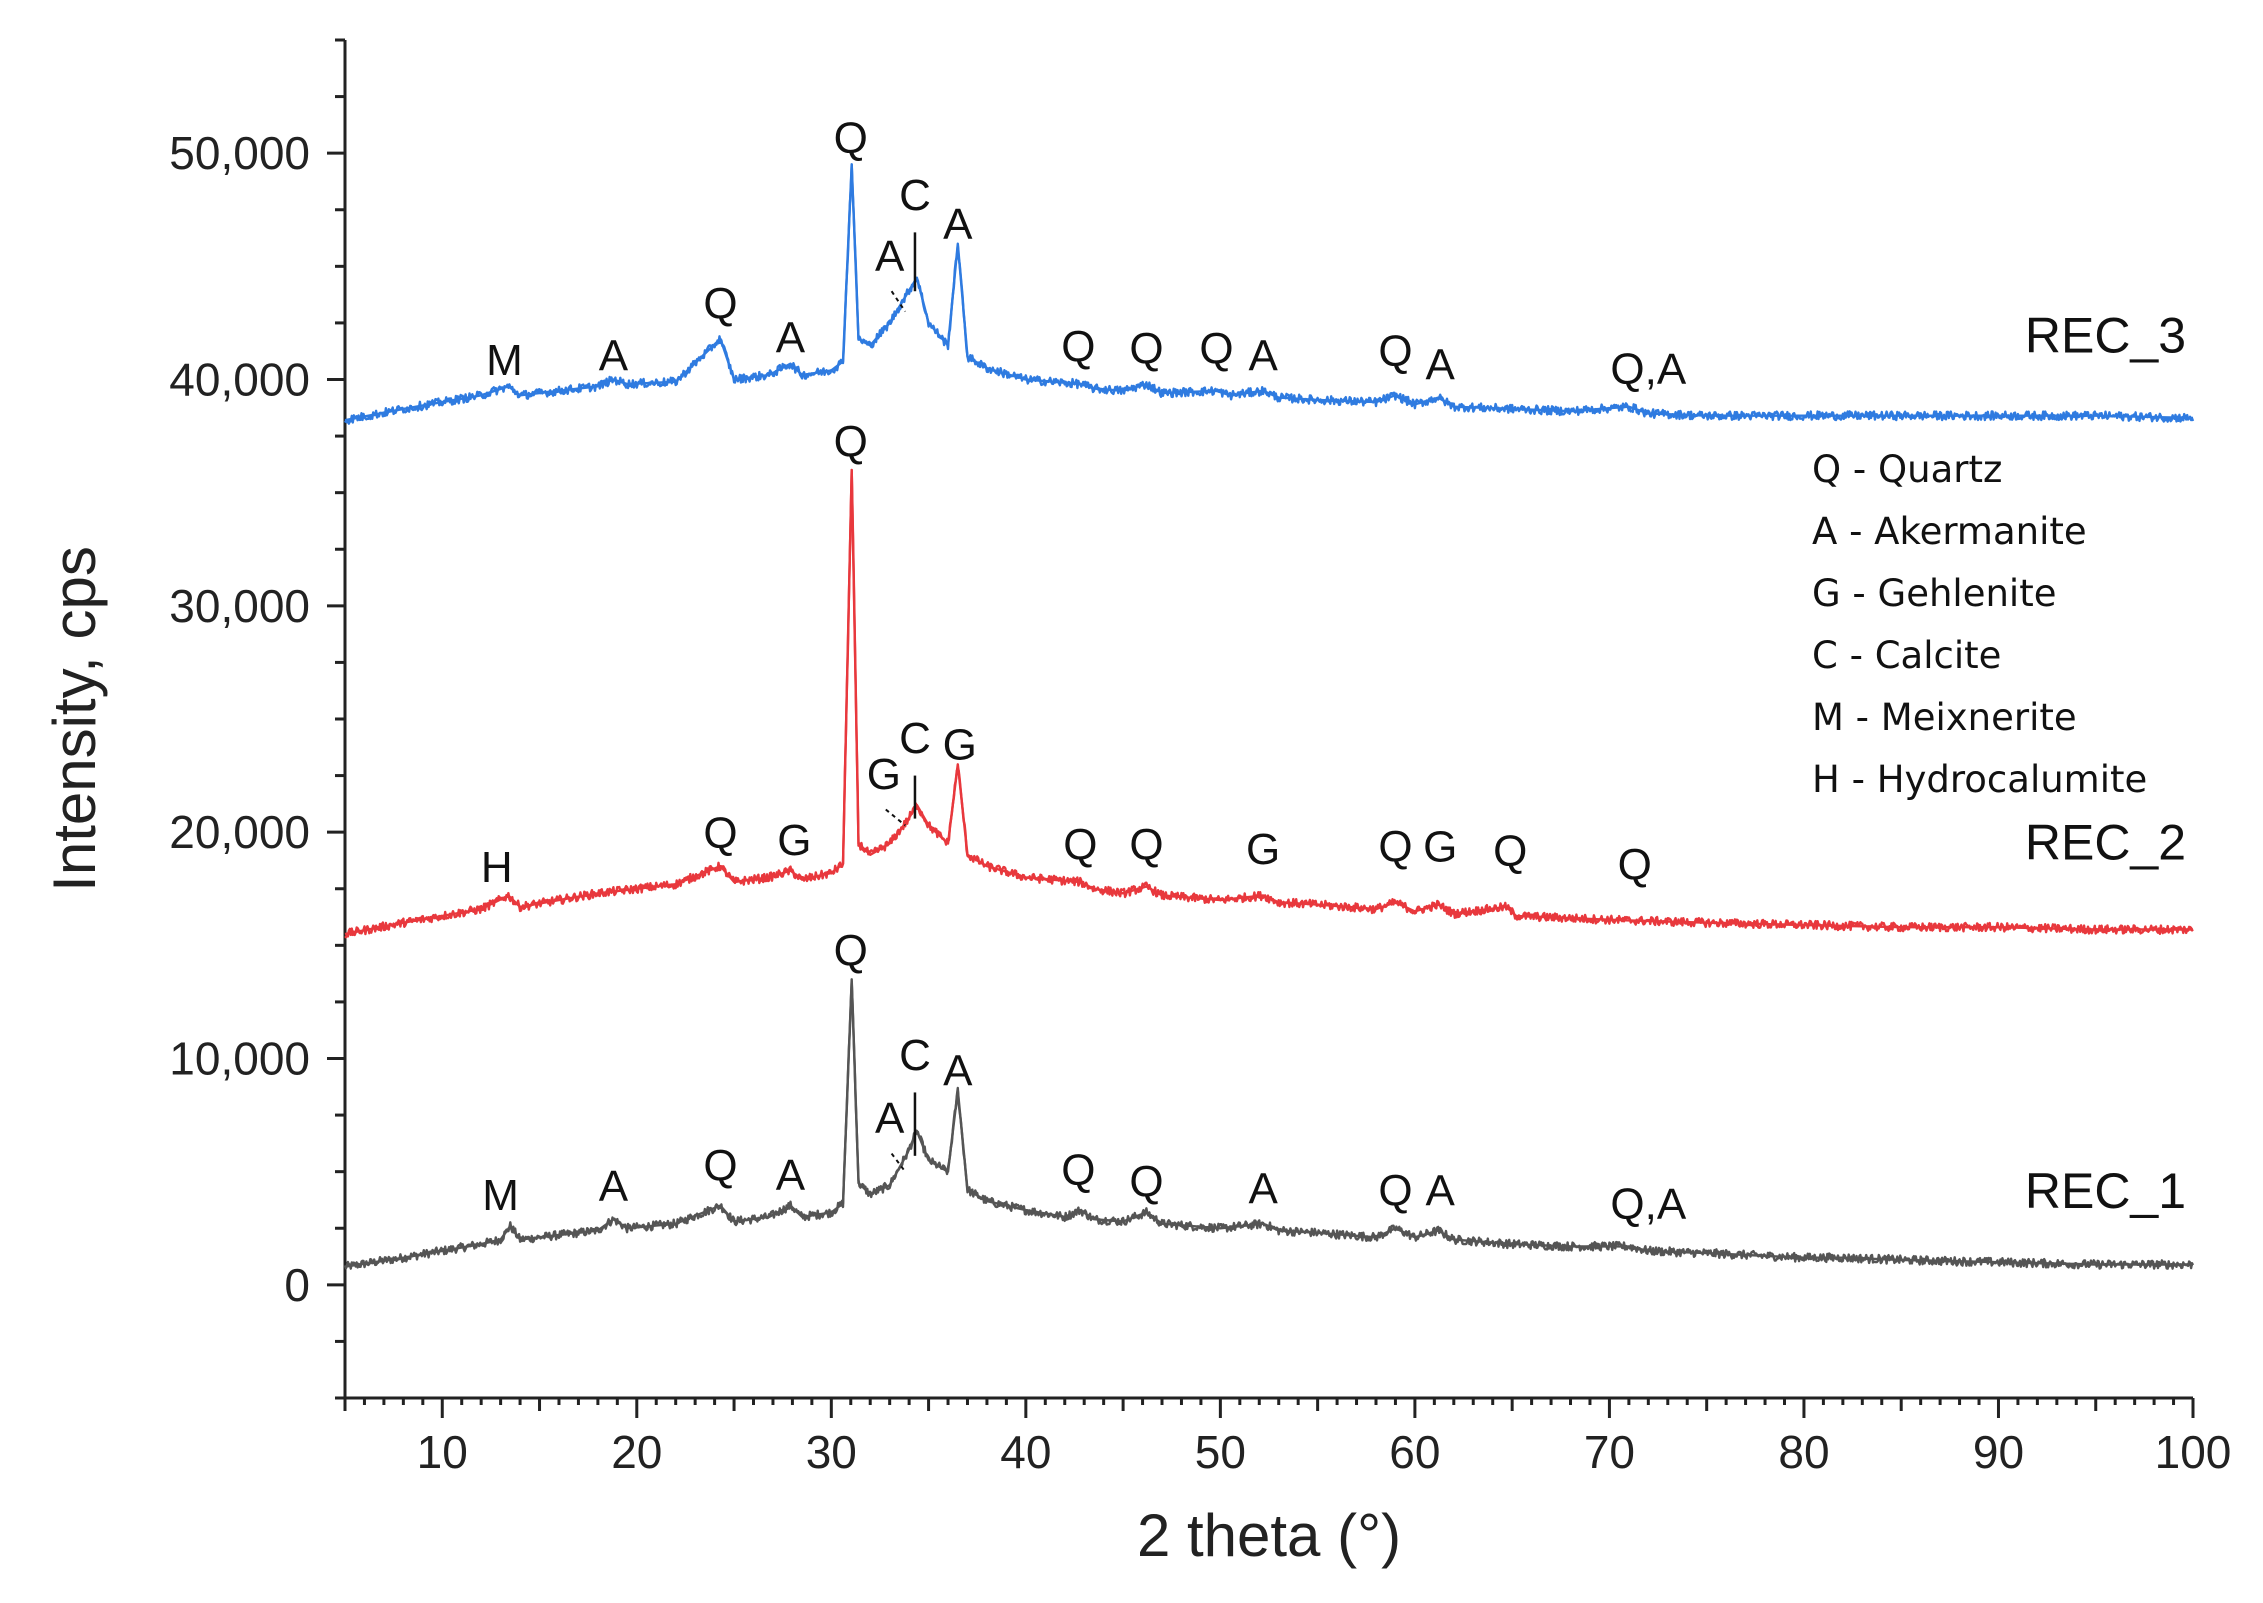 The height and width of the screenshot is (1603, 2263). I want to click on legend-entry: Q - Quartz, so click(1907, 469).